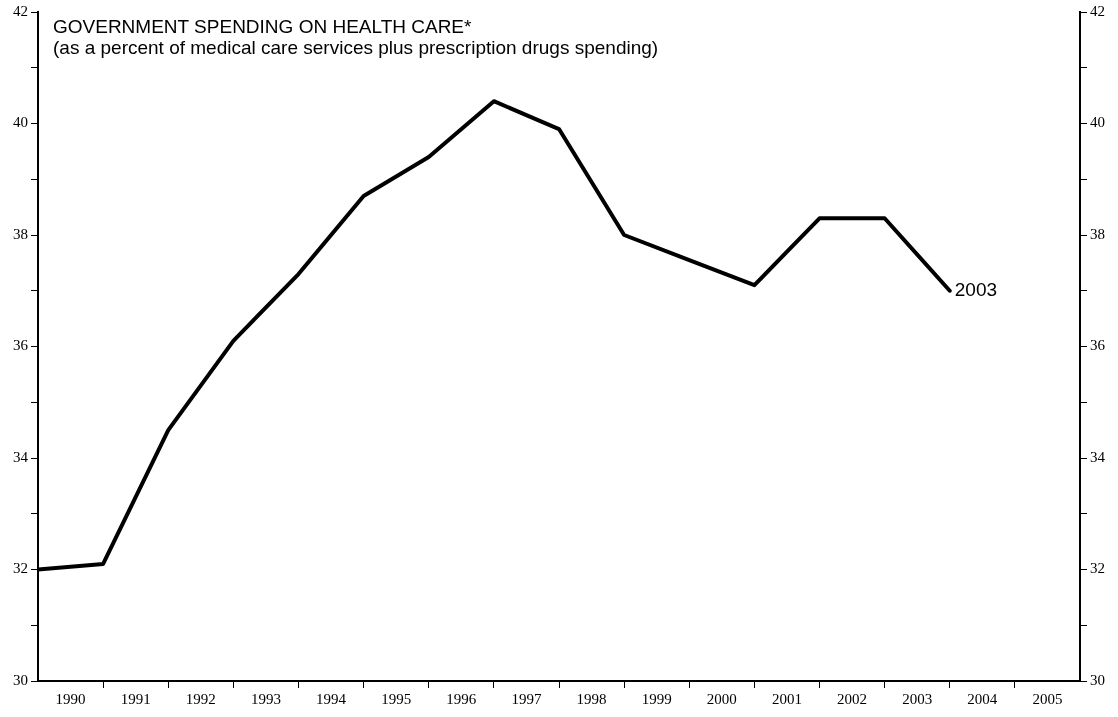 The image size is (1118, 717). What do you see at coordinates (21, 456) in the screenshot?
I see `y-tick-label: 34` at bounding box center [21, 456].